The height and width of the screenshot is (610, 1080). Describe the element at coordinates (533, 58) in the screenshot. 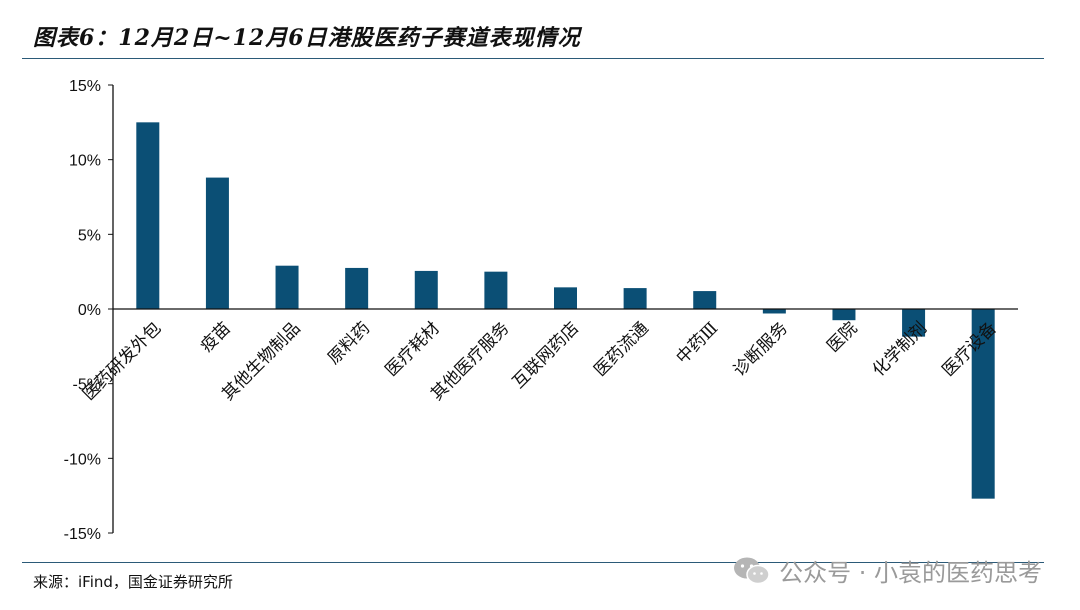

I see `title-rule` at that location.